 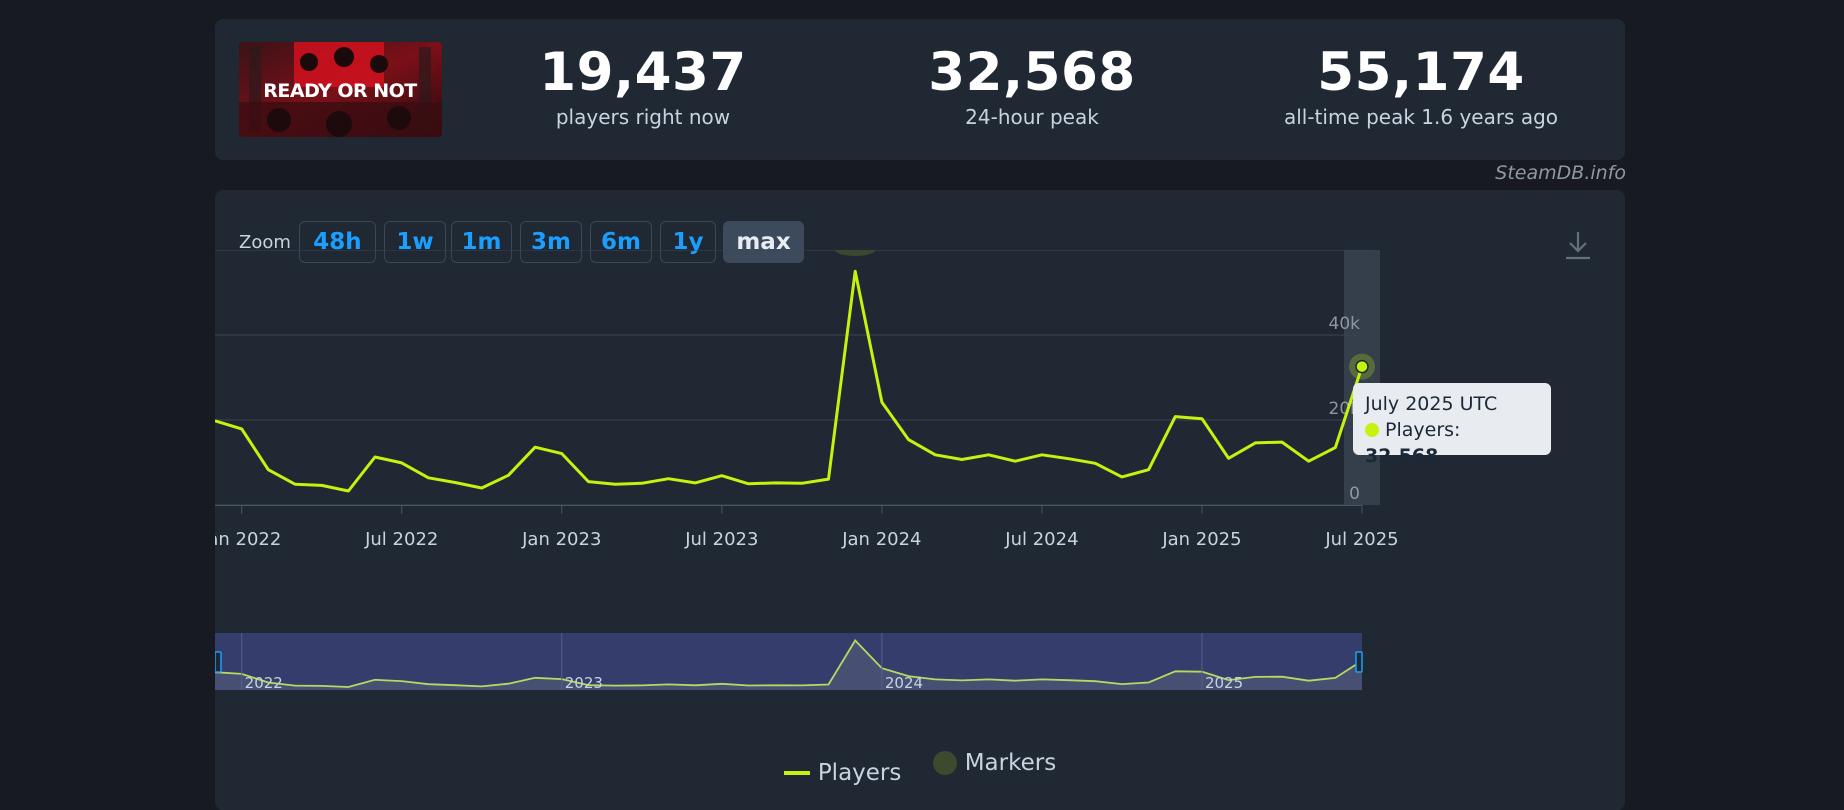 I want to click on tooltip-series-value: 32,568, so click(x=1402, y=456).